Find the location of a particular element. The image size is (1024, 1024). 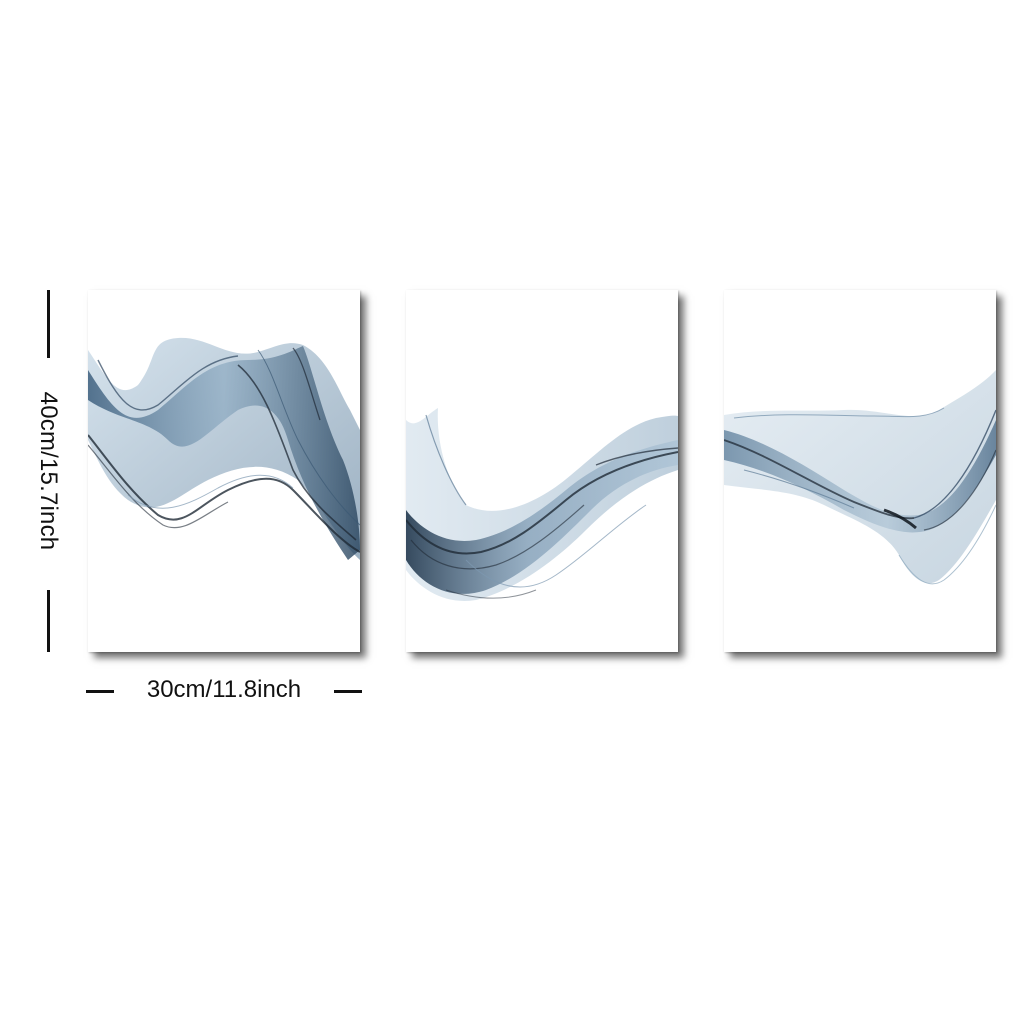

abstract-ink-artwork-middle is located at coordinates (542, 471).